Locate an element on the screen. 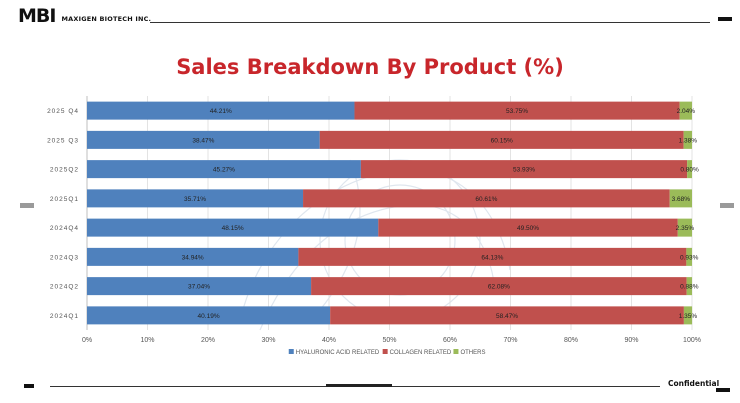 Image resolution: width=740 pixels, height=403 pixels. data-label: 49.50% is located at coordinates (528, 228).